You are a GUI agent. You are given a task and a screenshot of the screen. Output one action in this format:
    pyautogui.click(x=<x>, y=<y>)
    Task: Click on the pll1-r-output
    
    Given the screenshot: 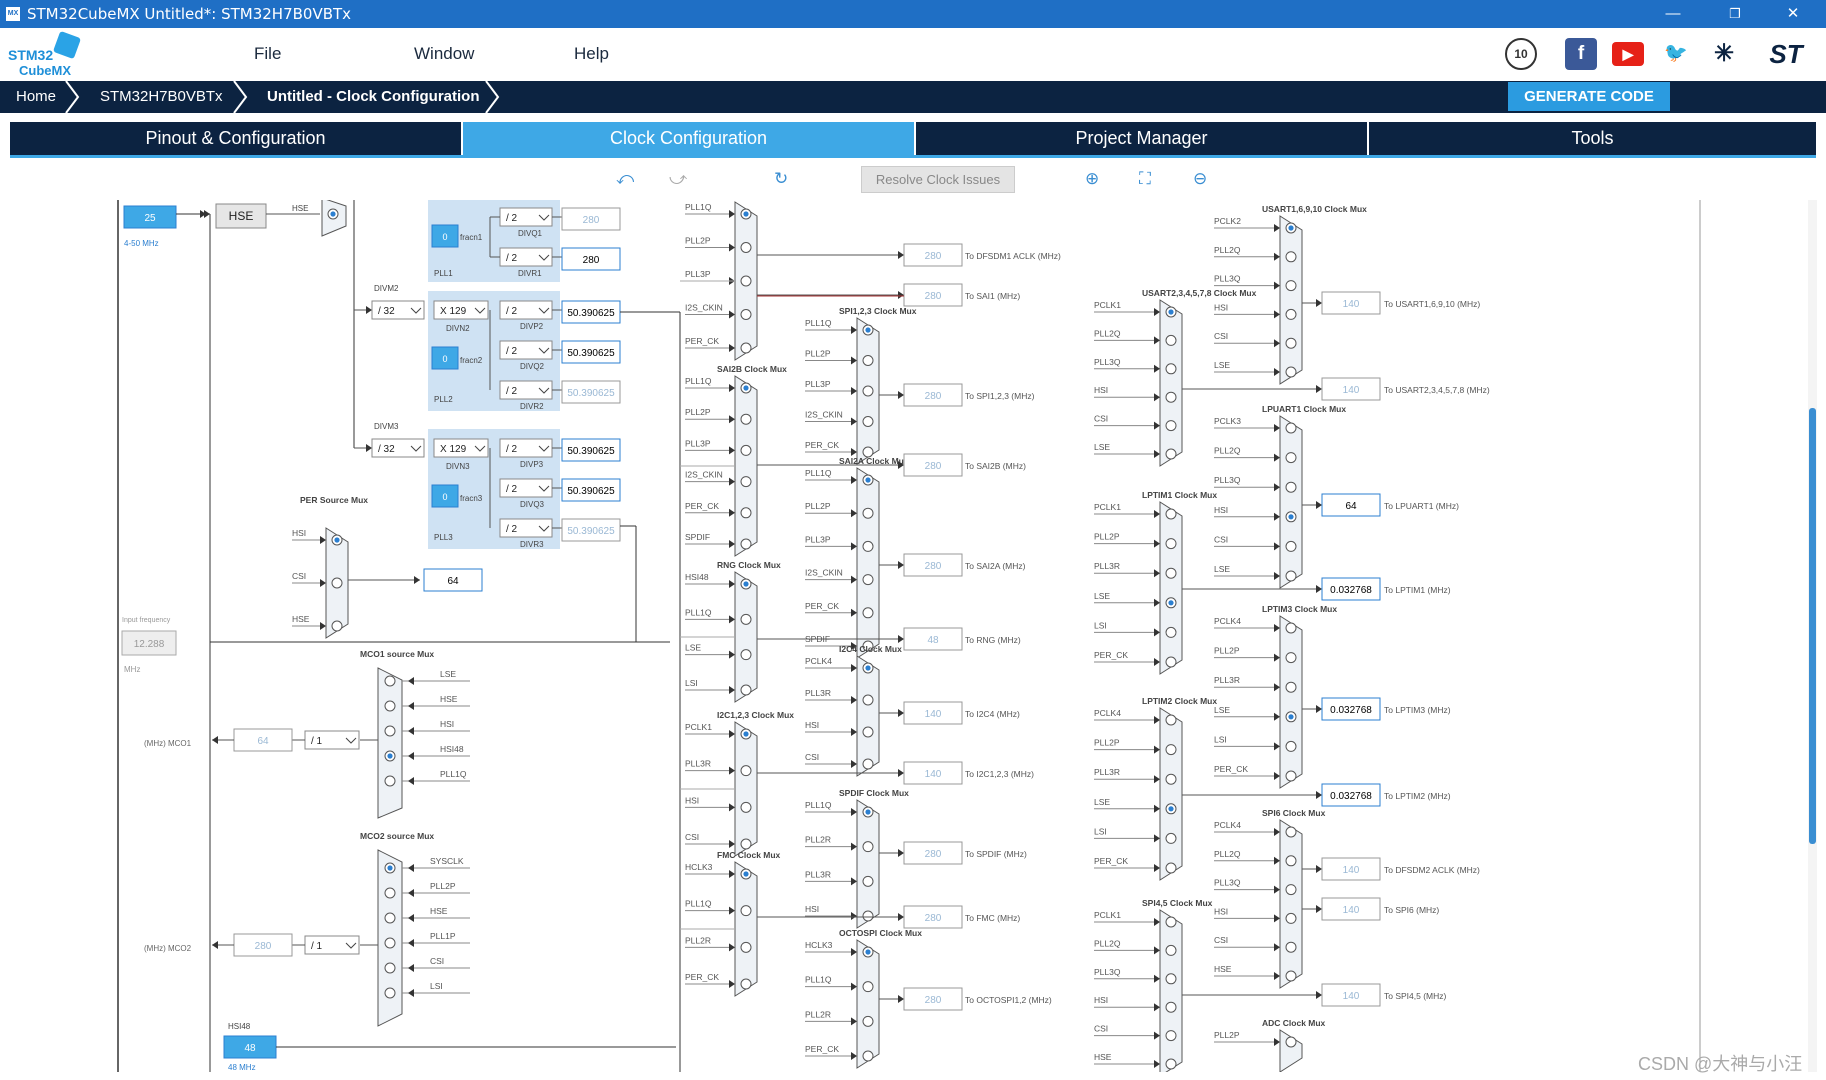 What is the action you would take?
    pyautogui.click(x=591, y=259)
    